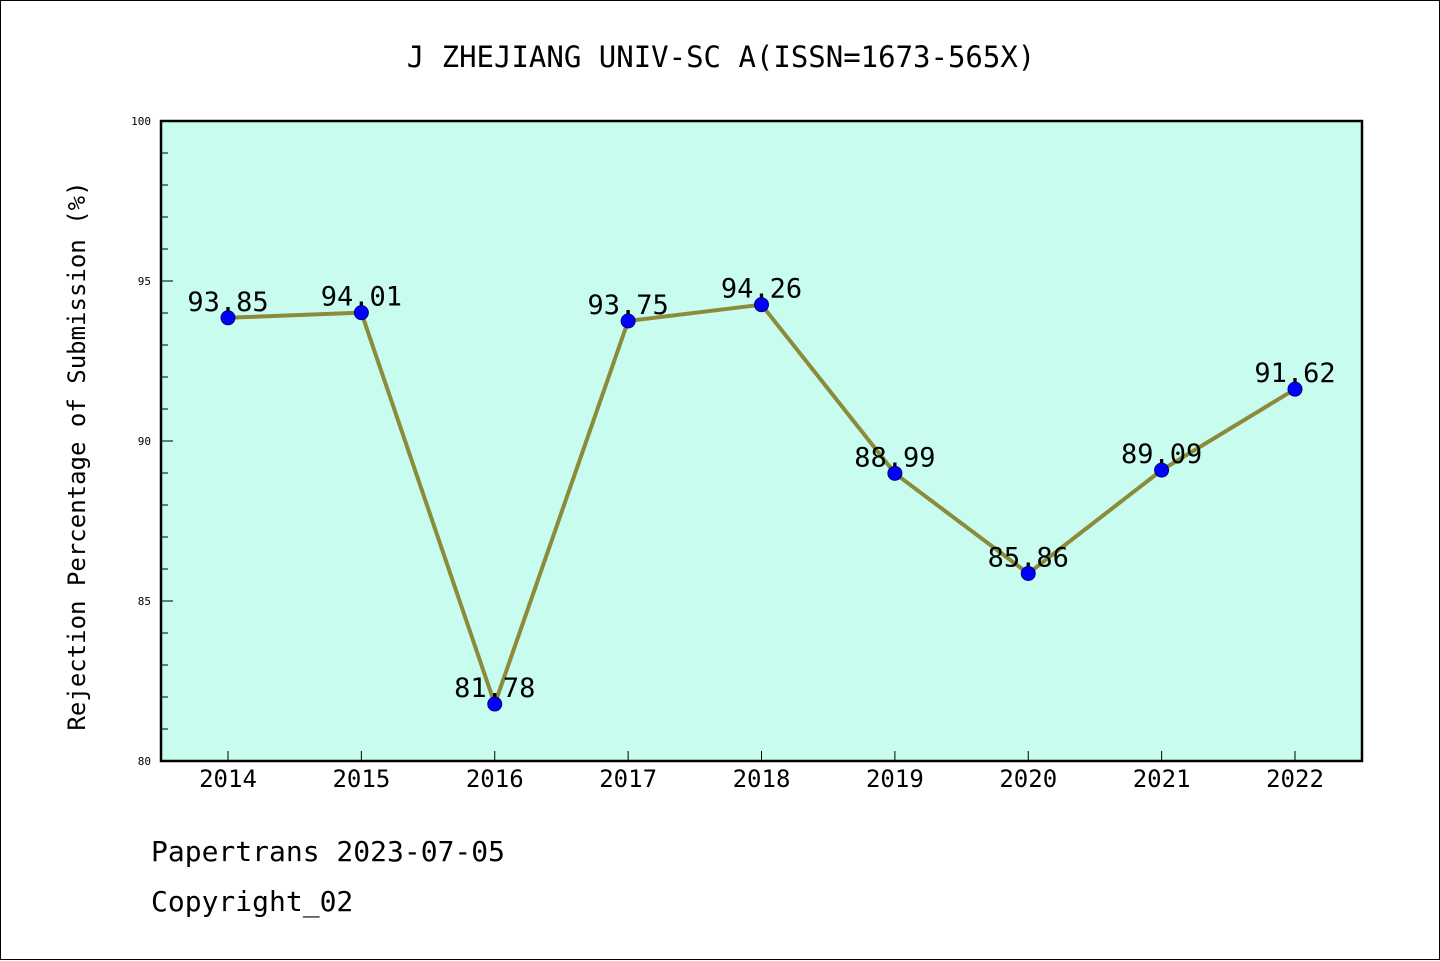 Image resolution: width=1440 pixels, height=961 pixels. Describe the element at coordinates (628, 779) in the screenshot. I see `x-tick-label: 2017` at that location.